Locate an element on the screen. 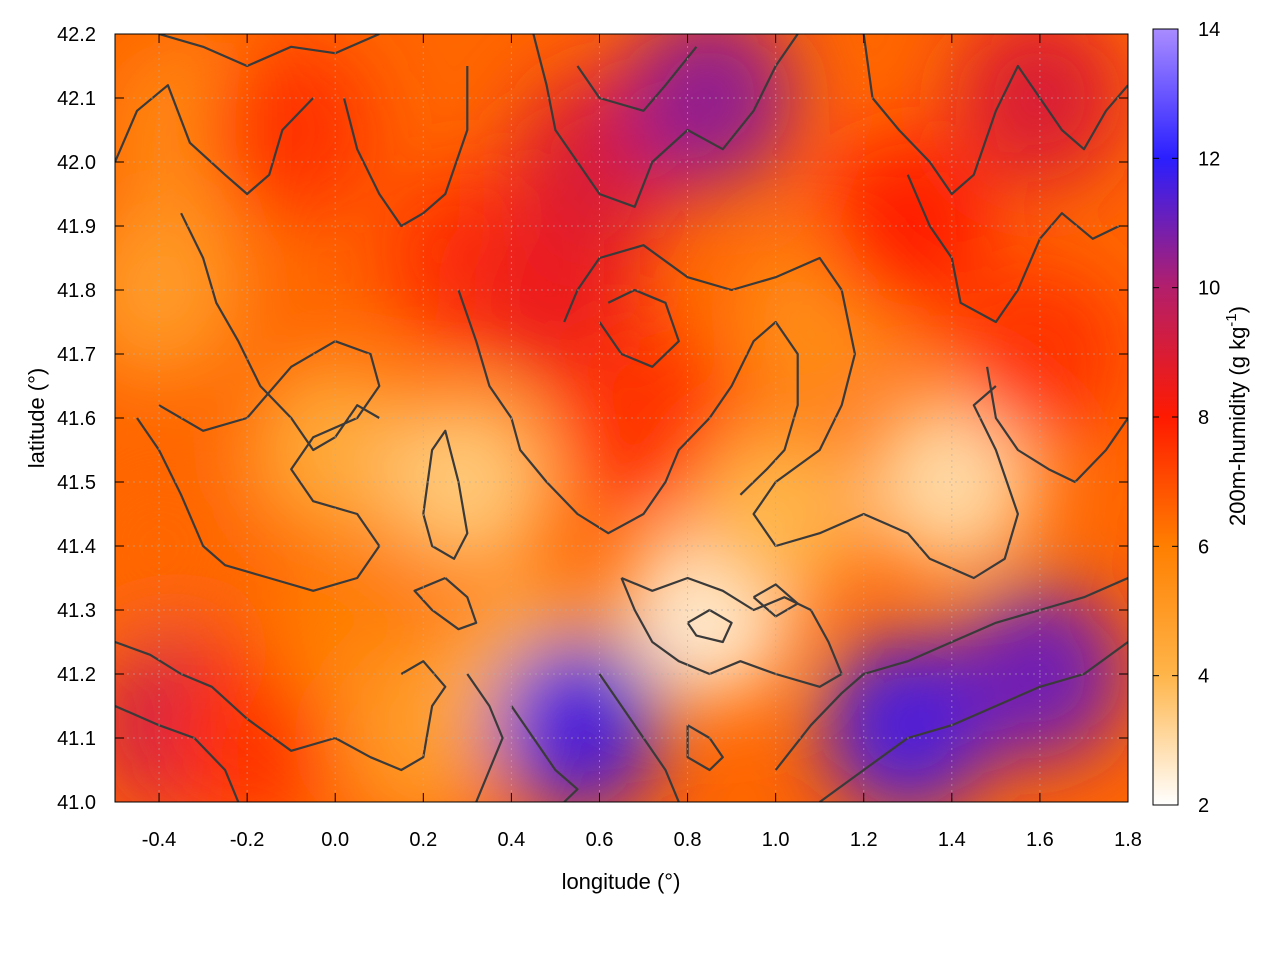  colorbar-tick-label-6: 14 is located at coordinates (1209, 30).